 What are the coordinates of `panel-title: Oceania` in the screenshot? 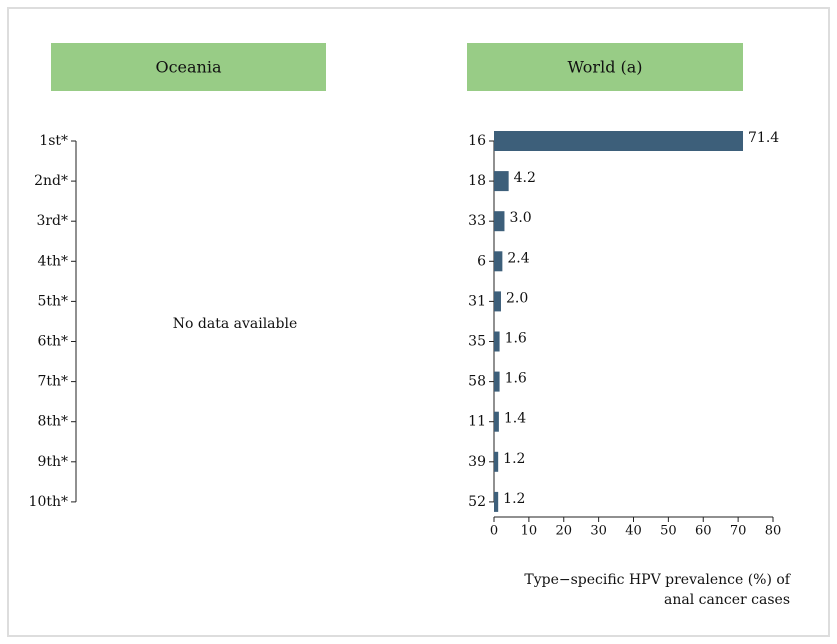 It's located at (188, 67).